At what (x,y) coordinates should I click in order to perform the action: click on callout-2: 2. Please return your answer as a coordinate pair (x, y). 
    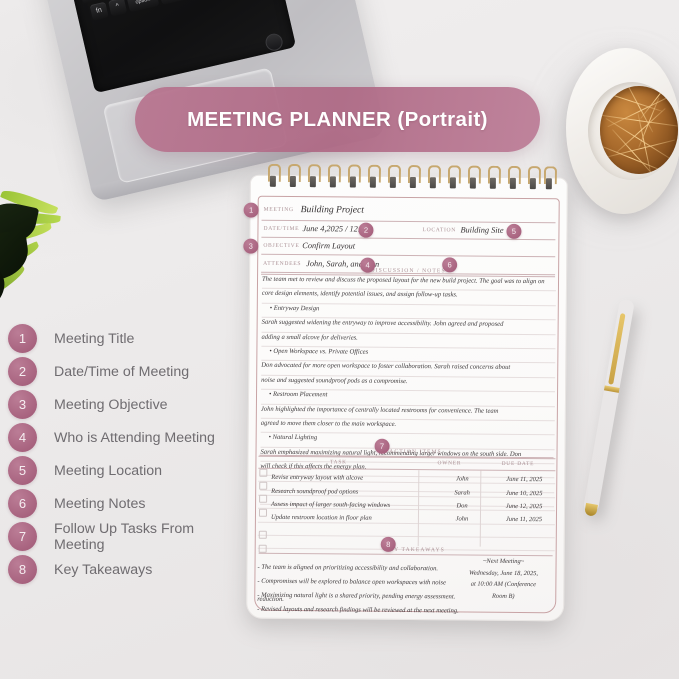
    Looking at the image, I should click on (366, 230).